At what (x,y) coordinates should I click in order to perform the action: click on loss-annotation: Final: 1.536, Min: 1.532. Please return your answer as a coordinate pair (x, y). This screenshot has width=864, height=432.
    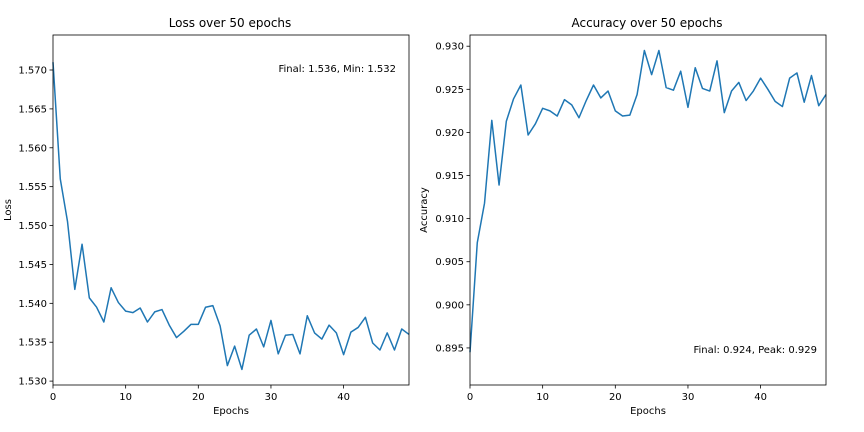
    Looking at the image, I should click on (338, 69).